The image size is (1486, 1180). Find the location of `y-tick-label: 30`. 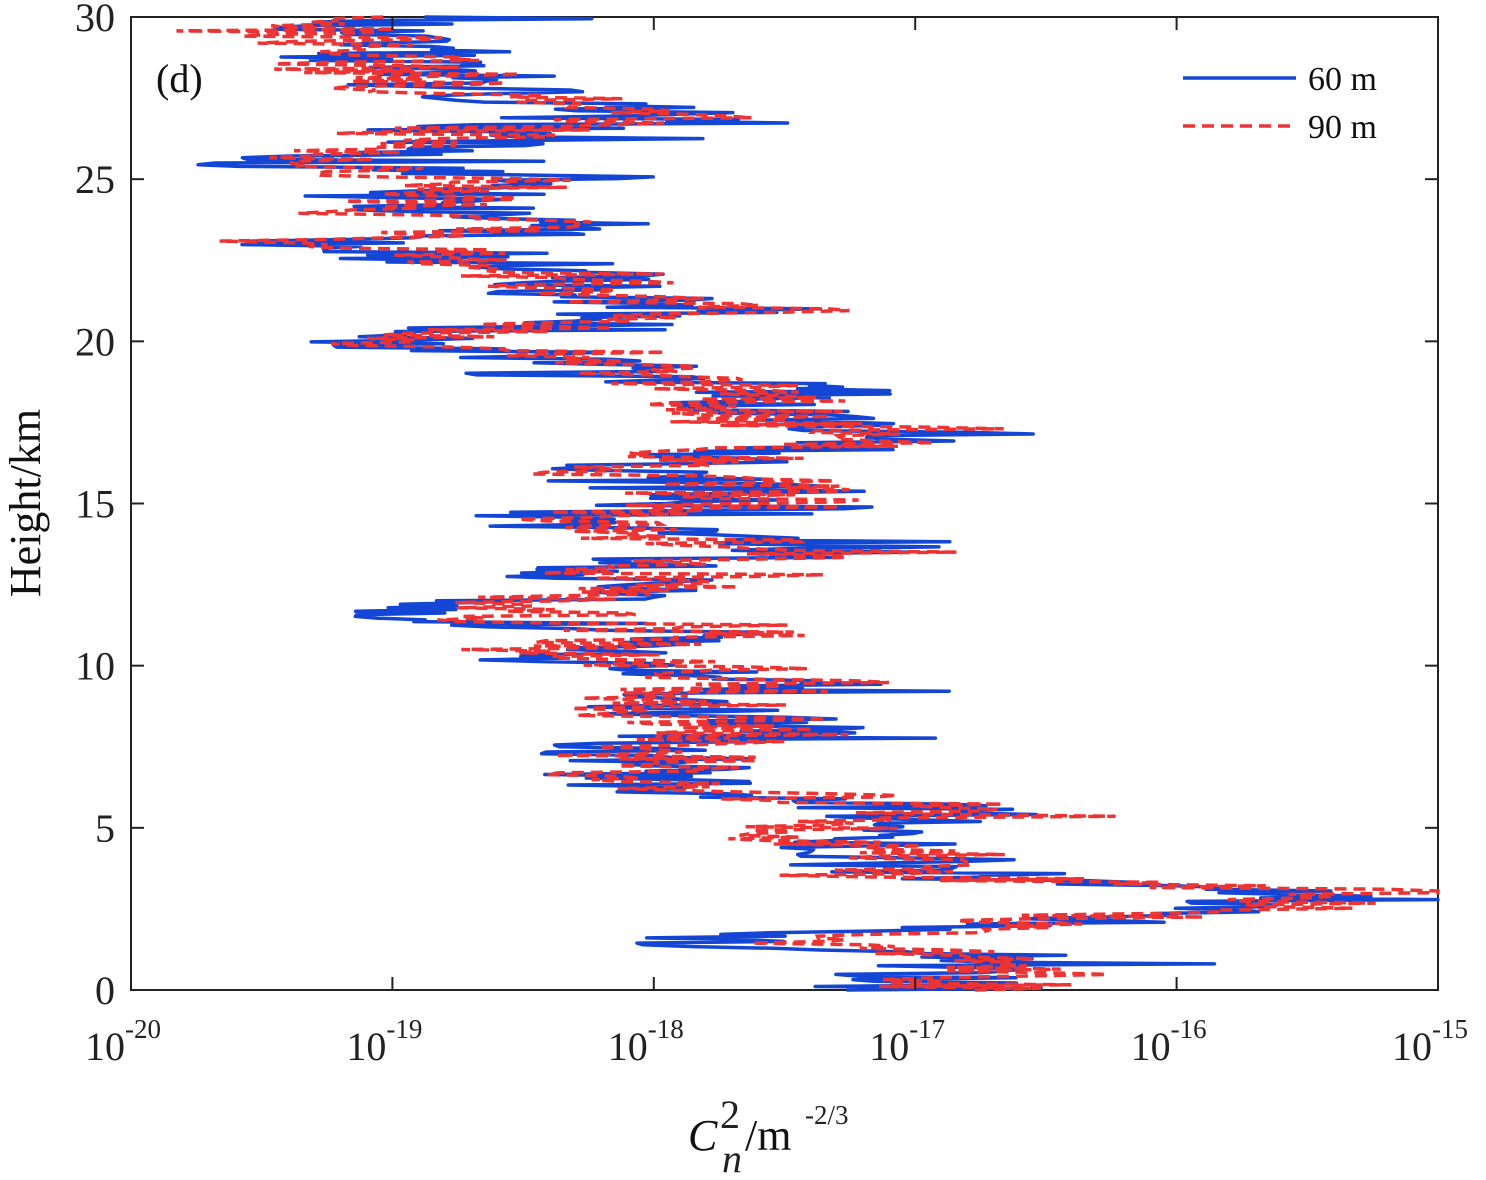

y-tick-label: 30 is located at coordinates (95, 20).